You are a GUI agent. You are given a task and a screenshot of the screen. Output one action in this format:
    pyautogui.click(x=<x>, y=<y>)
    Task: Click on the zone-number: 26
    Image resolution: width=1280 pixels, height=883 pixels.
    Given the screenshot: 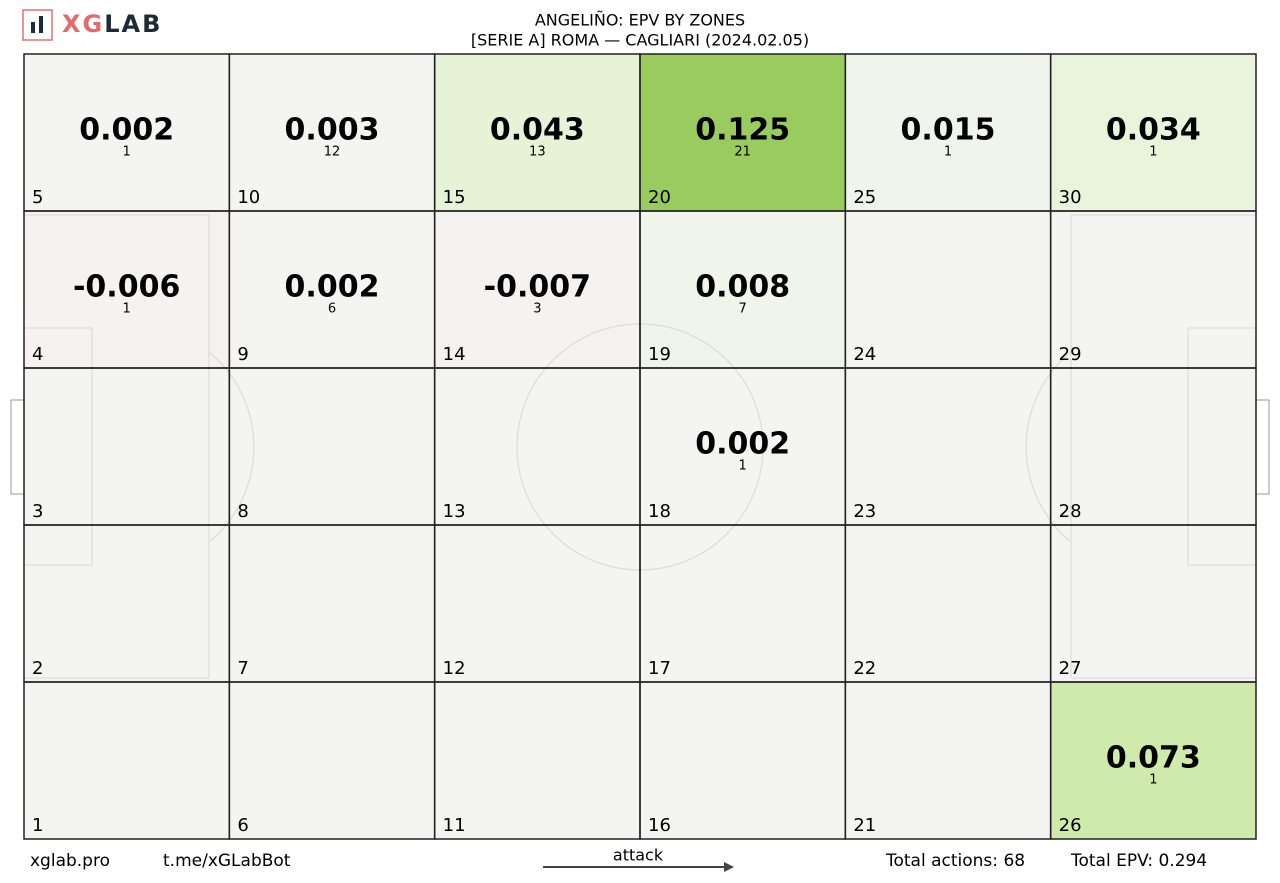 What is the action you would take?
    pyautogui.click(x=1070, y=825)
    